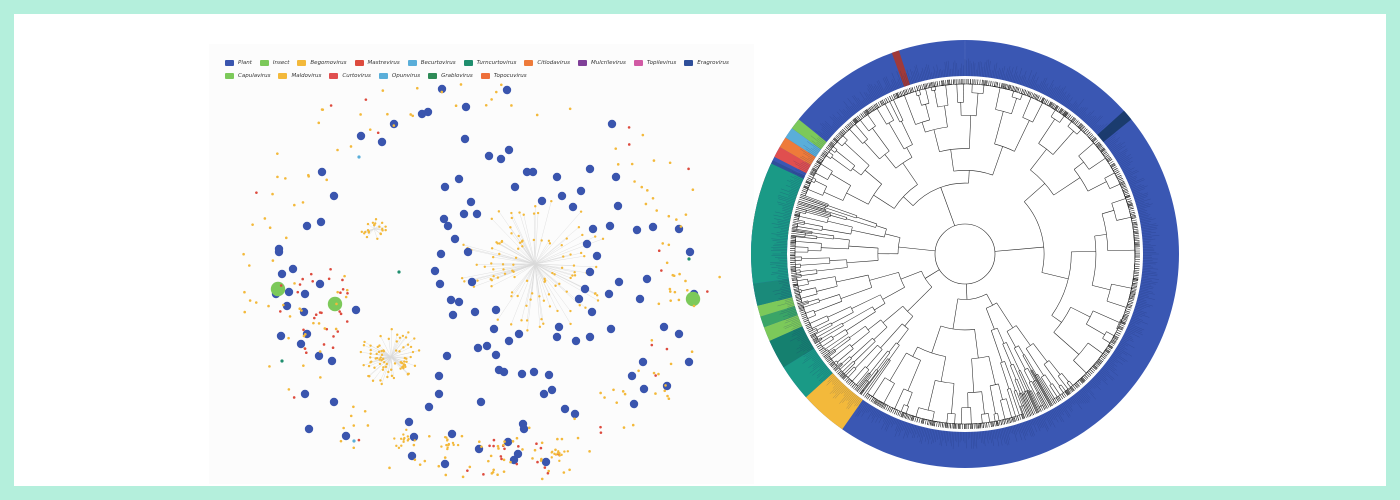 The height and width of the screenshot is (500, 1400). Describe the element at coordinates (554, 62) in the screenshot. I see `legend-label: Citlodavirus` at that location.